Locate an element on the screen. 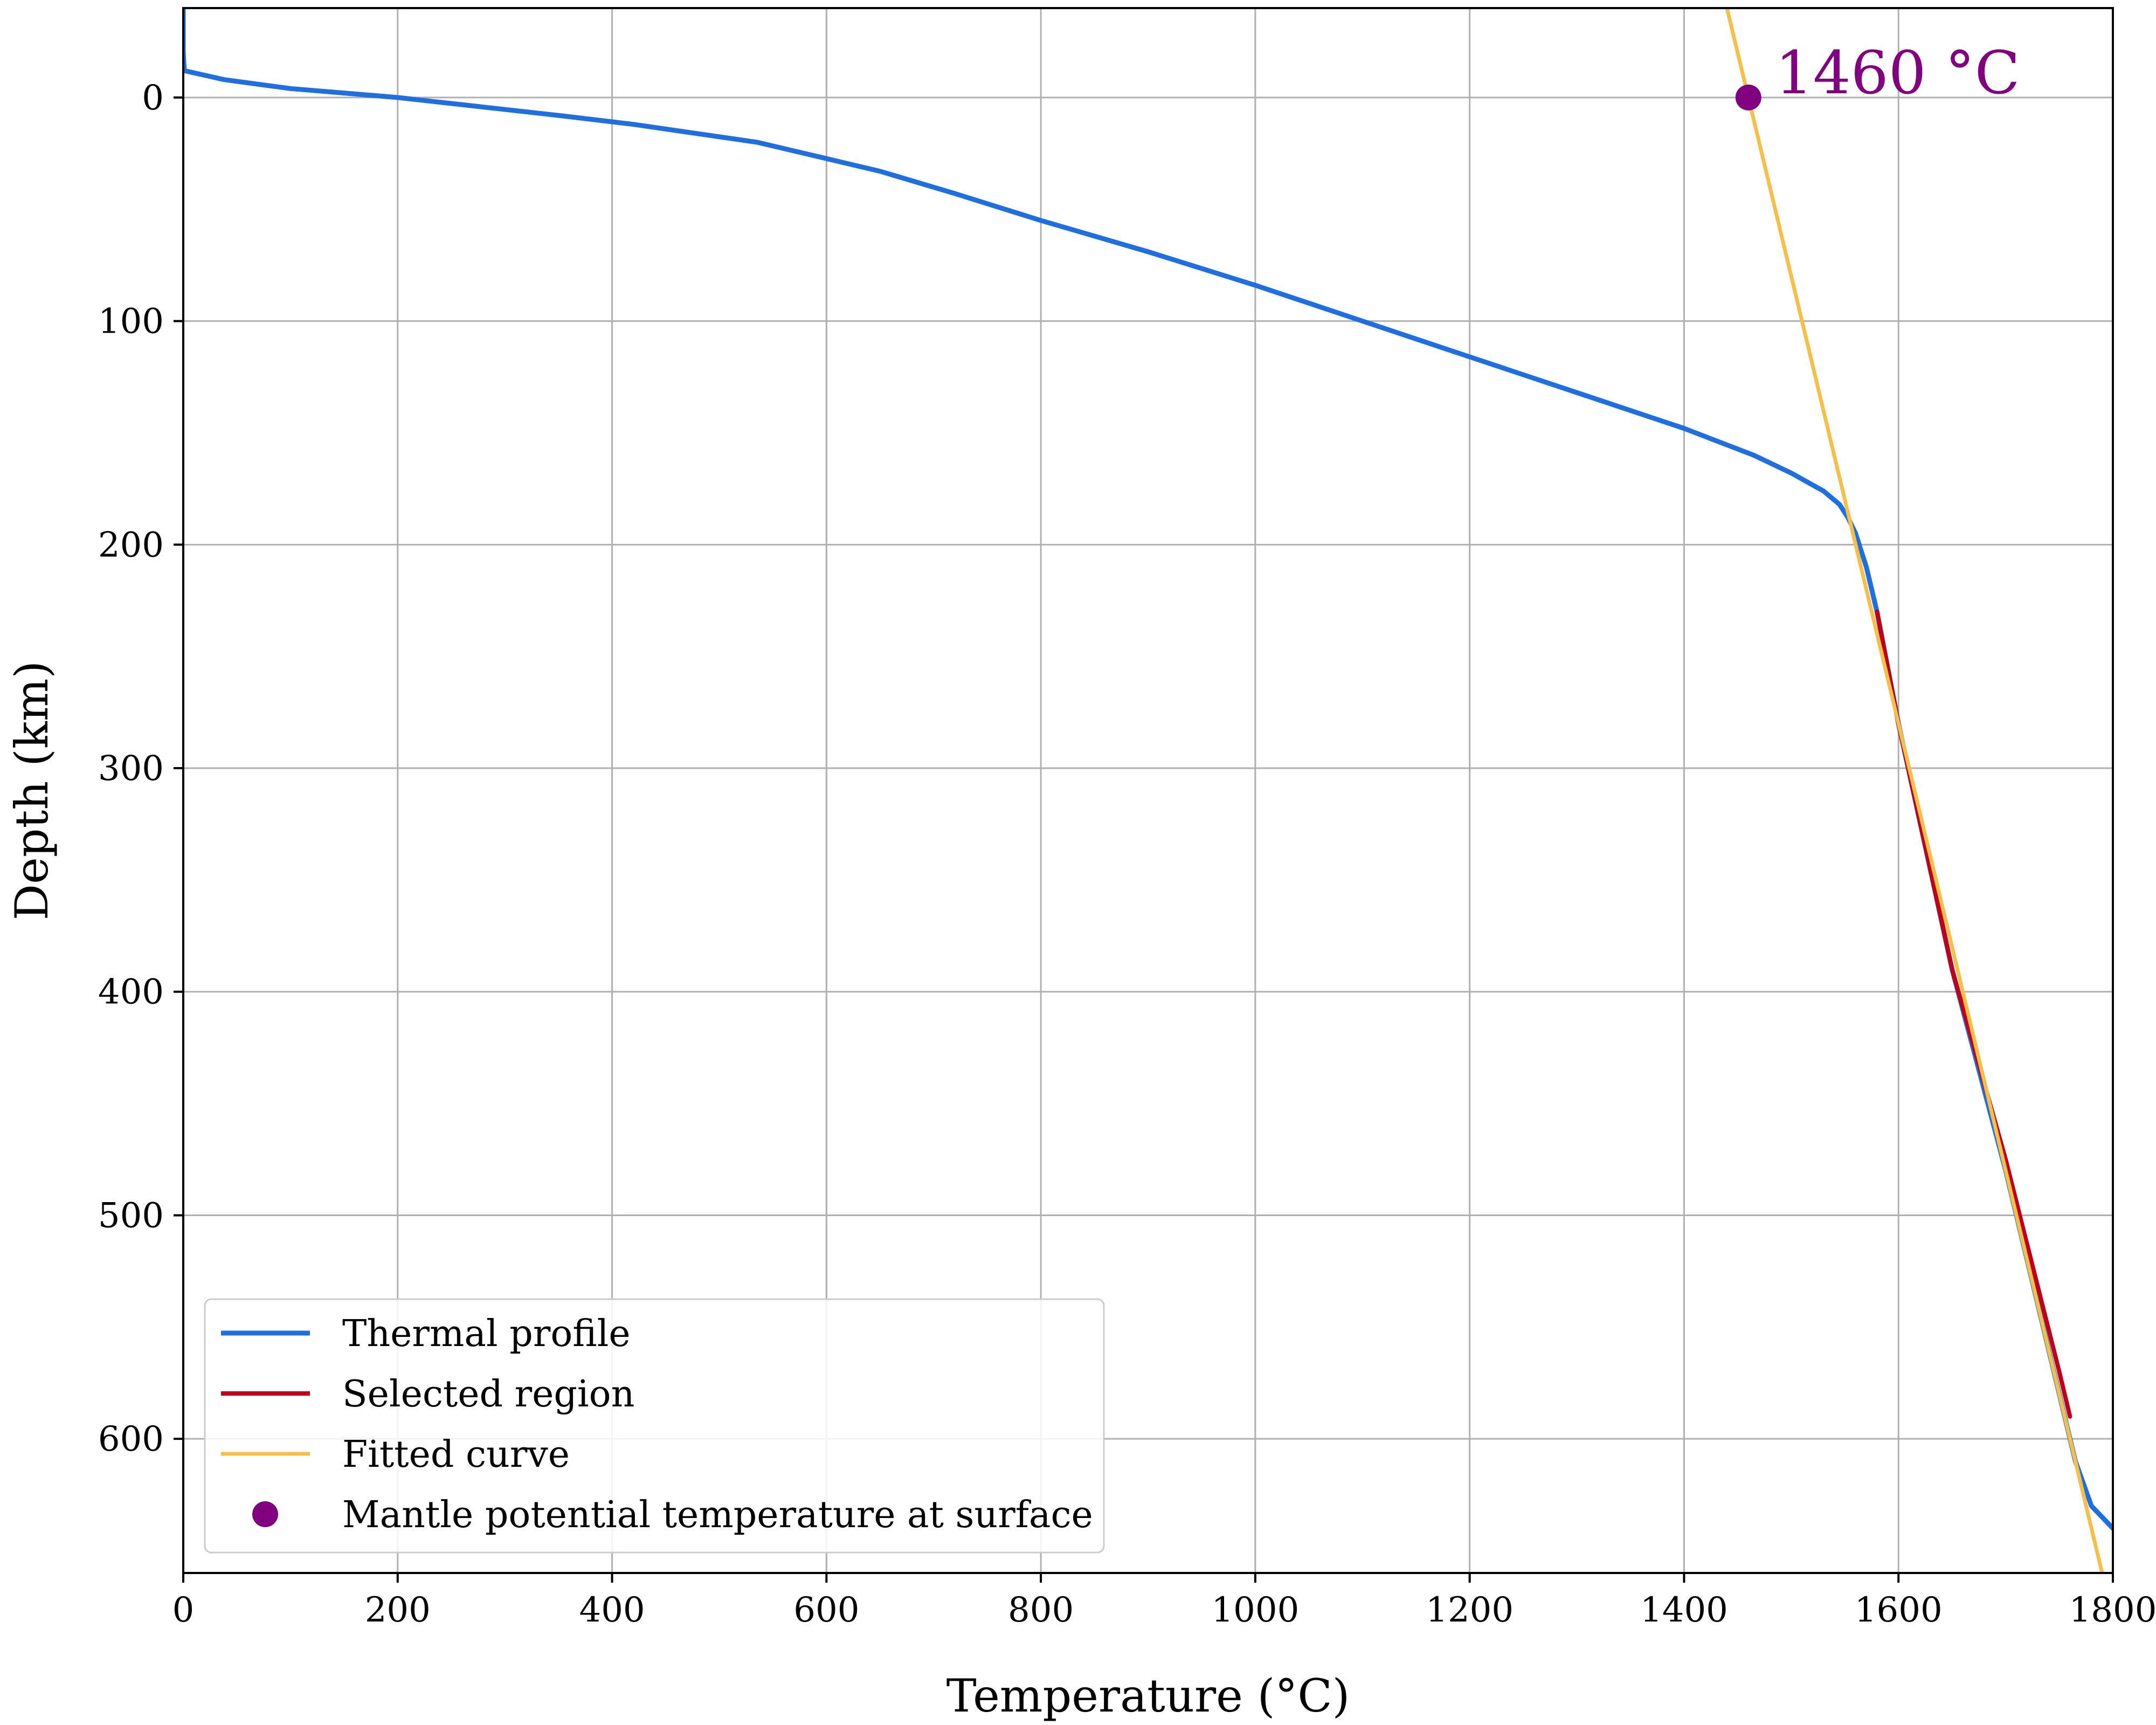 This screenshot has height=1725, width=2156. x-tick-label: 1600 is located at coordinates (1899, 1610).